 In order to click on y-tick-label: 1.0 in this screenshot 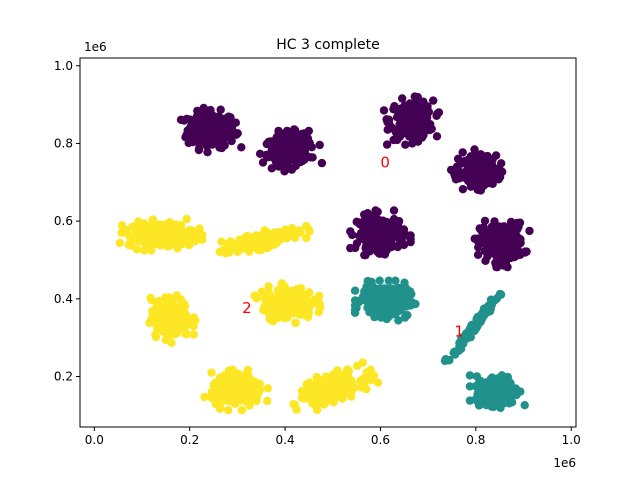, I will do `click(63, 66)`.